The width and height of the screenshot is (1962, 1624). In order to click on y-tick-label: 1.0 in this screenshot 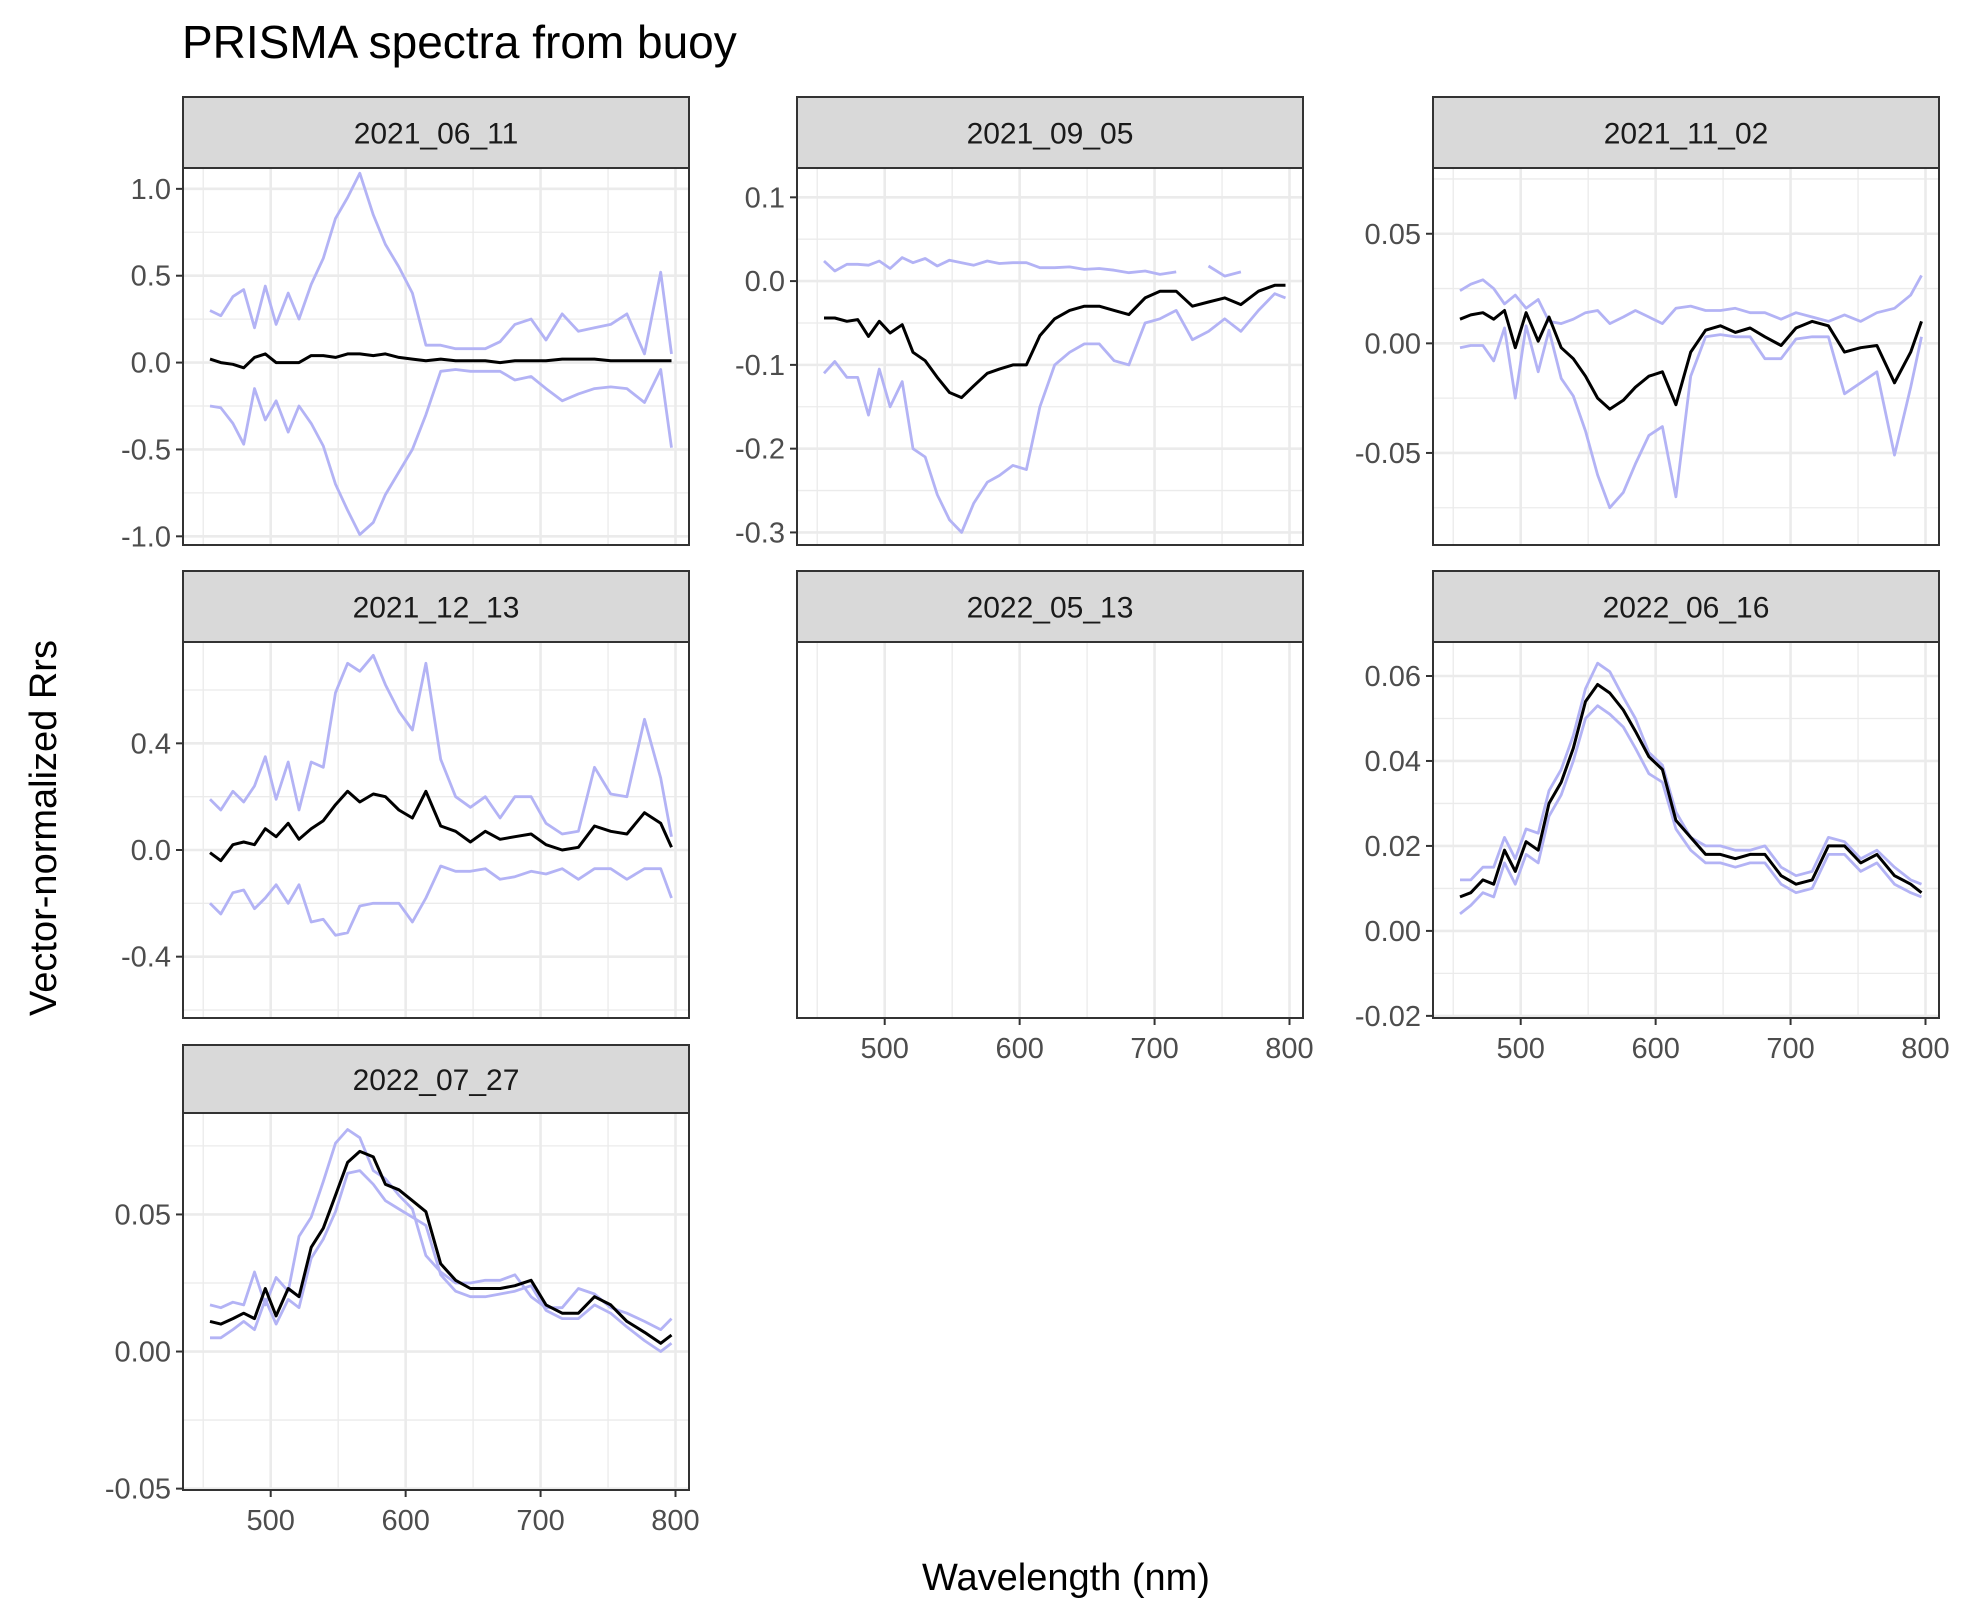, I will do `click(151, 190)`.